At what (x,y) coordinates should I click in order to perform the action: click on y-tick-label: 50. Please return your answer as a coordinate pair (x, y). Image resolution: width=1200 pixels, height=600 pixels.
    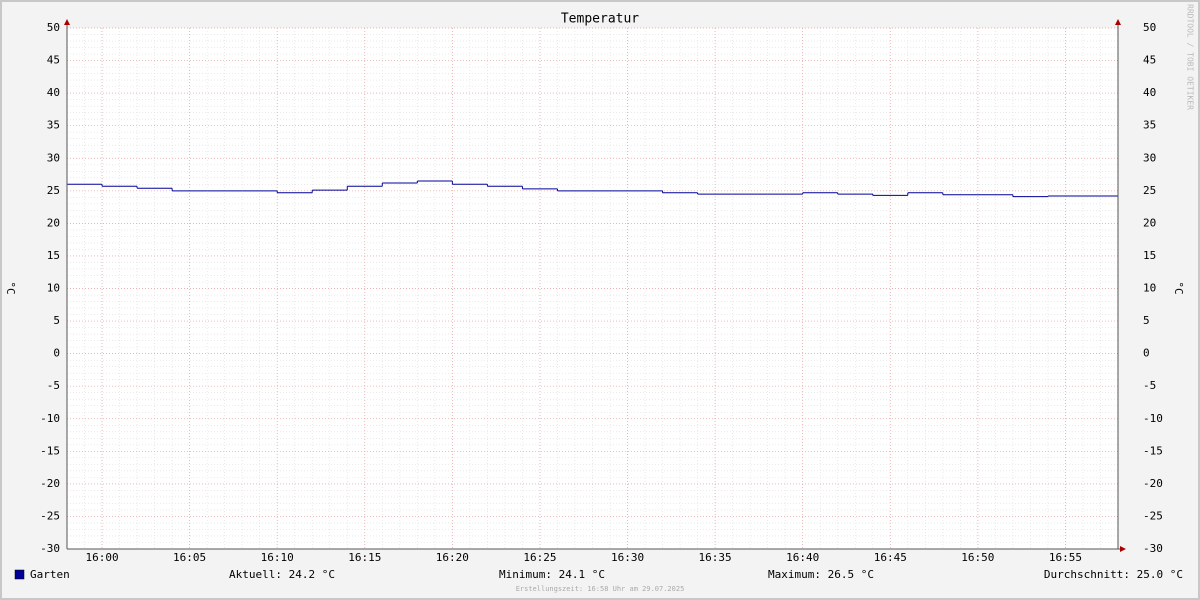
    Looking at the image, I should click on (53, 27).